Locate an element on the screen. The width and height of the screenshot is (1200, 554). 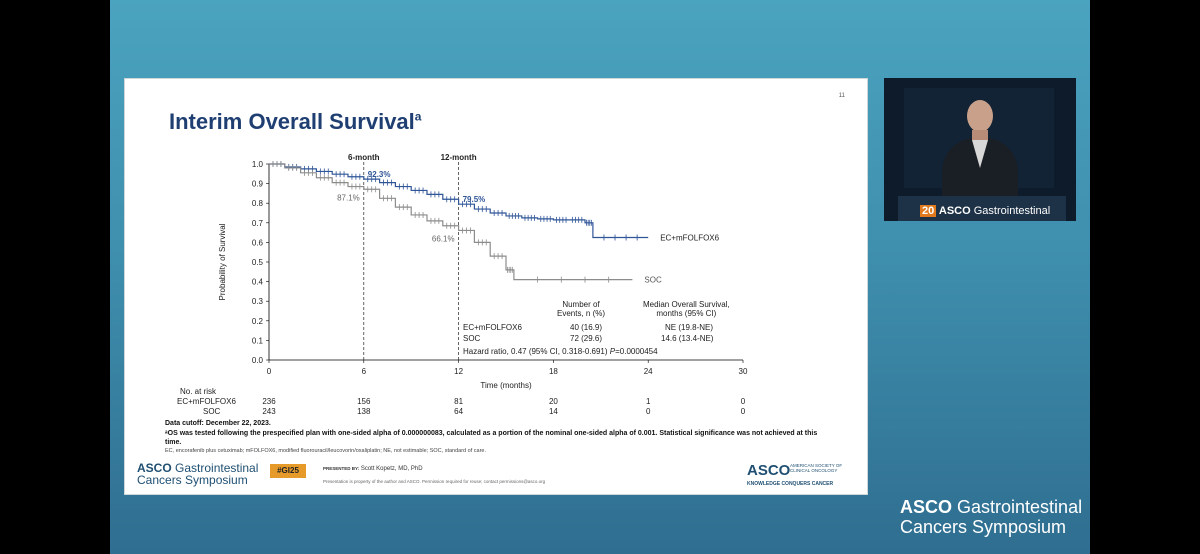
milestone-label: 79.5% is located at coordinates (474, 199).